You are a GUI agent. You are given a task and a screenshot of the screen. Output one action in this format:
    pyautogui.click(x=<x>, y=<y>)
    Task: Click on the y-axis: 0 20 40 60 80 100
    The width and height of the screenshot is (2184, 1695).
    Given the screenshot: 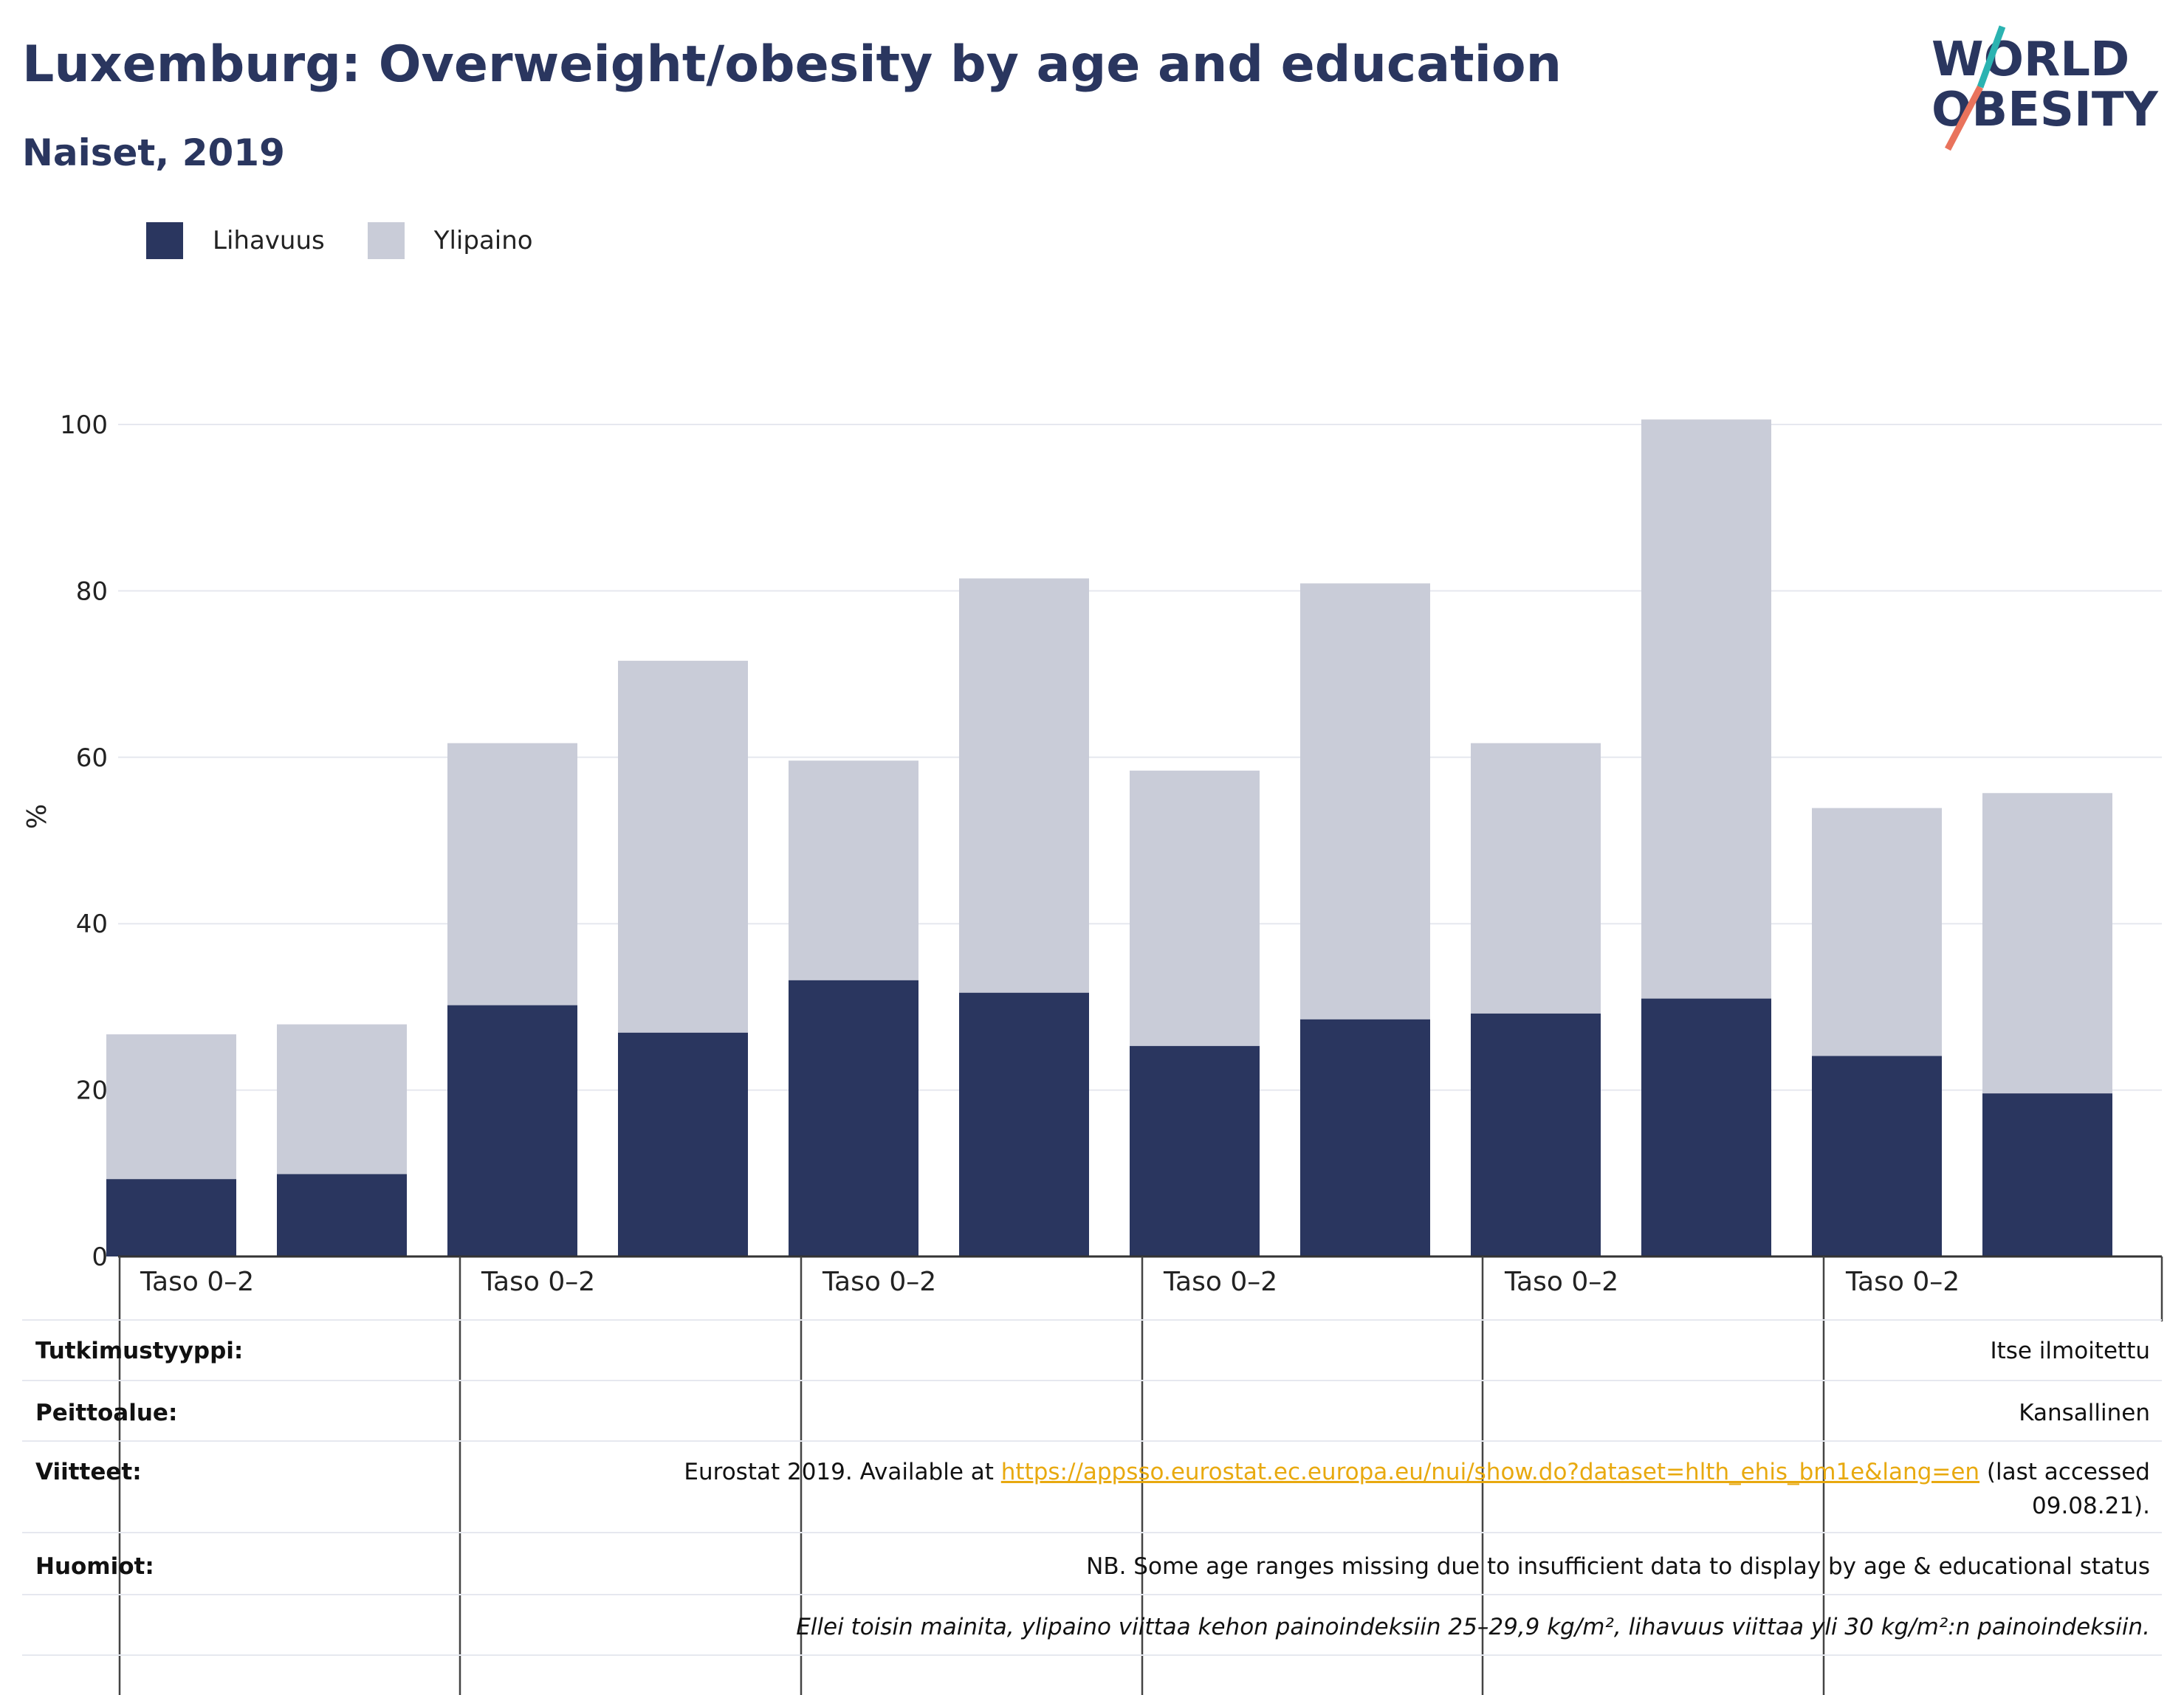 What is the action you would take?
    pyautogui.click(x=84, y=841)
    